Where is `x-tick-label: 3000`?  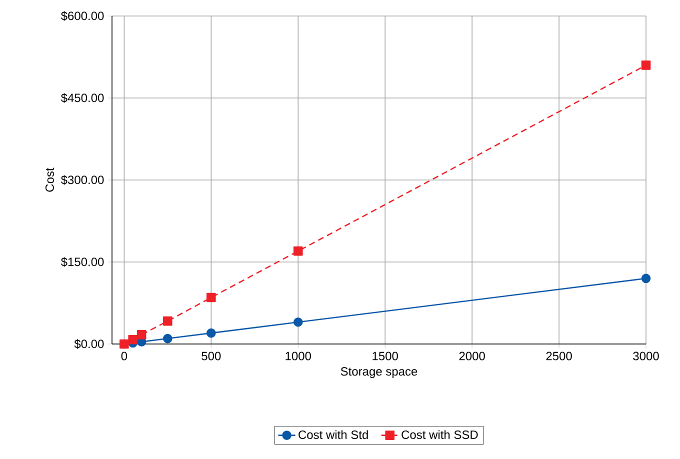
x-tick-label: 3000 is located at coordinates (646, 356).